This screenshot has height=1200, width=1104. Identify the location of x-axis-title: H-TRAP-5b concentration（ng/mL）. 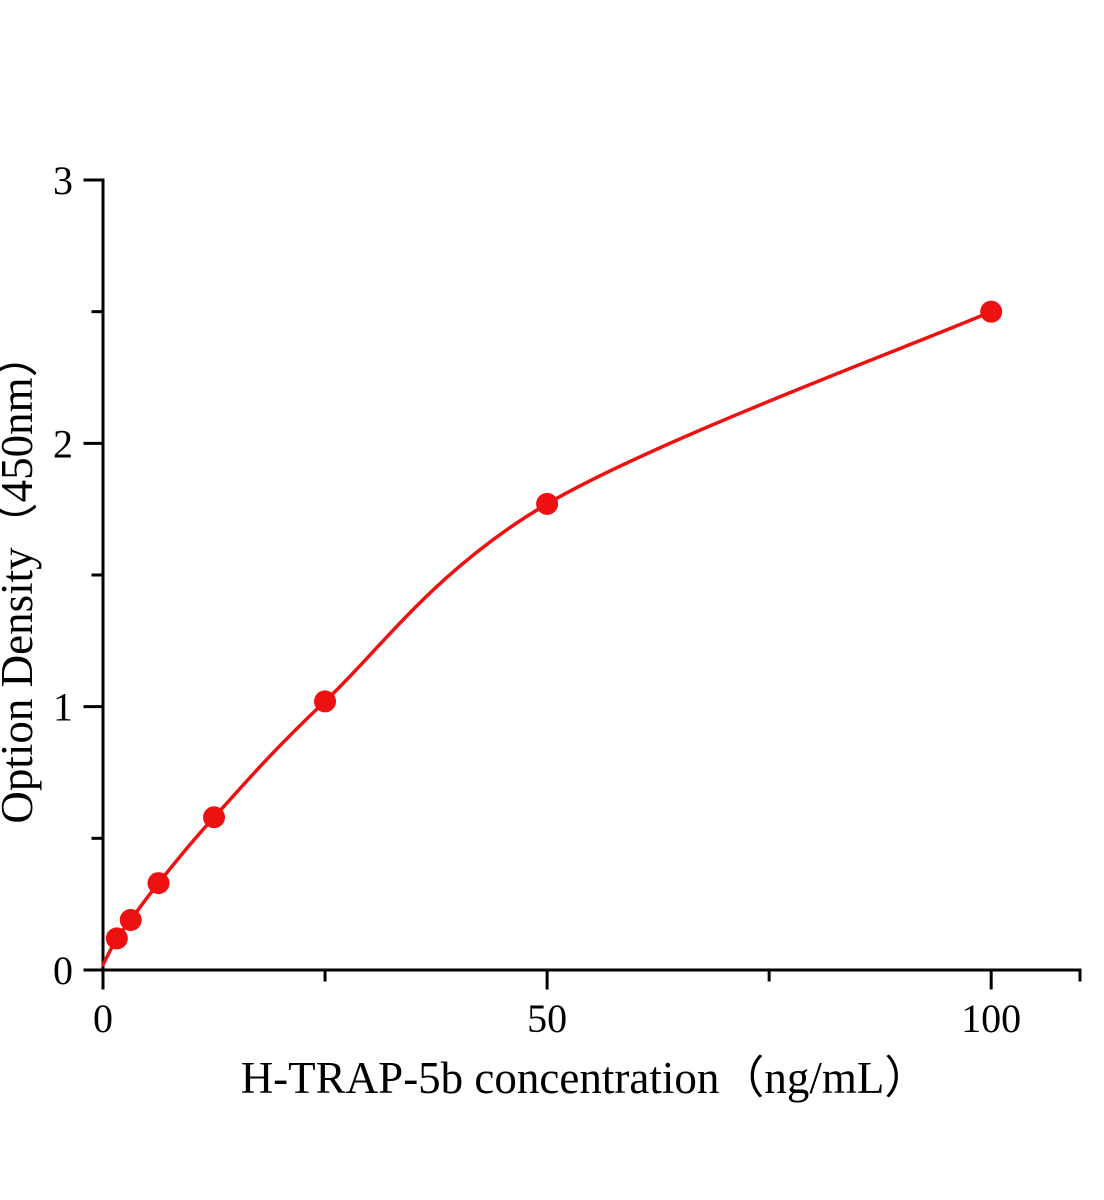
(585, 1078).